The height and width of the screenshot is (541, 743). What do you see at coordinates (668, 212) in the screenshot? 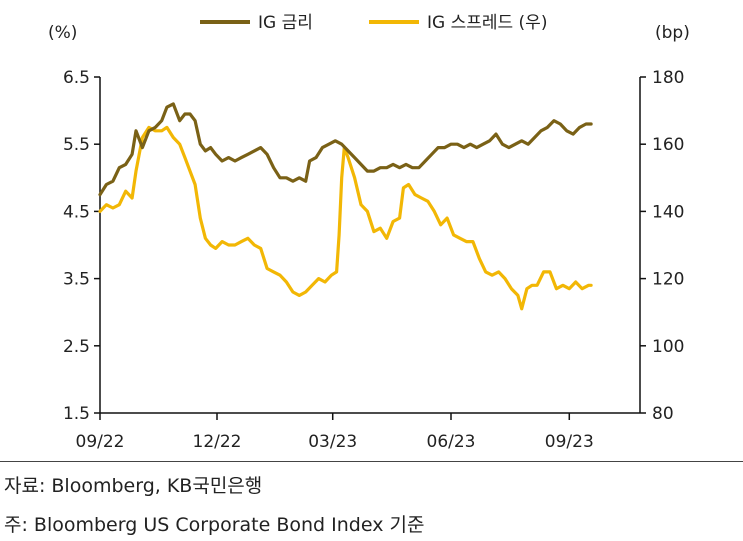
I see `right-tick-label: 140` at bounding box center [668, 212].